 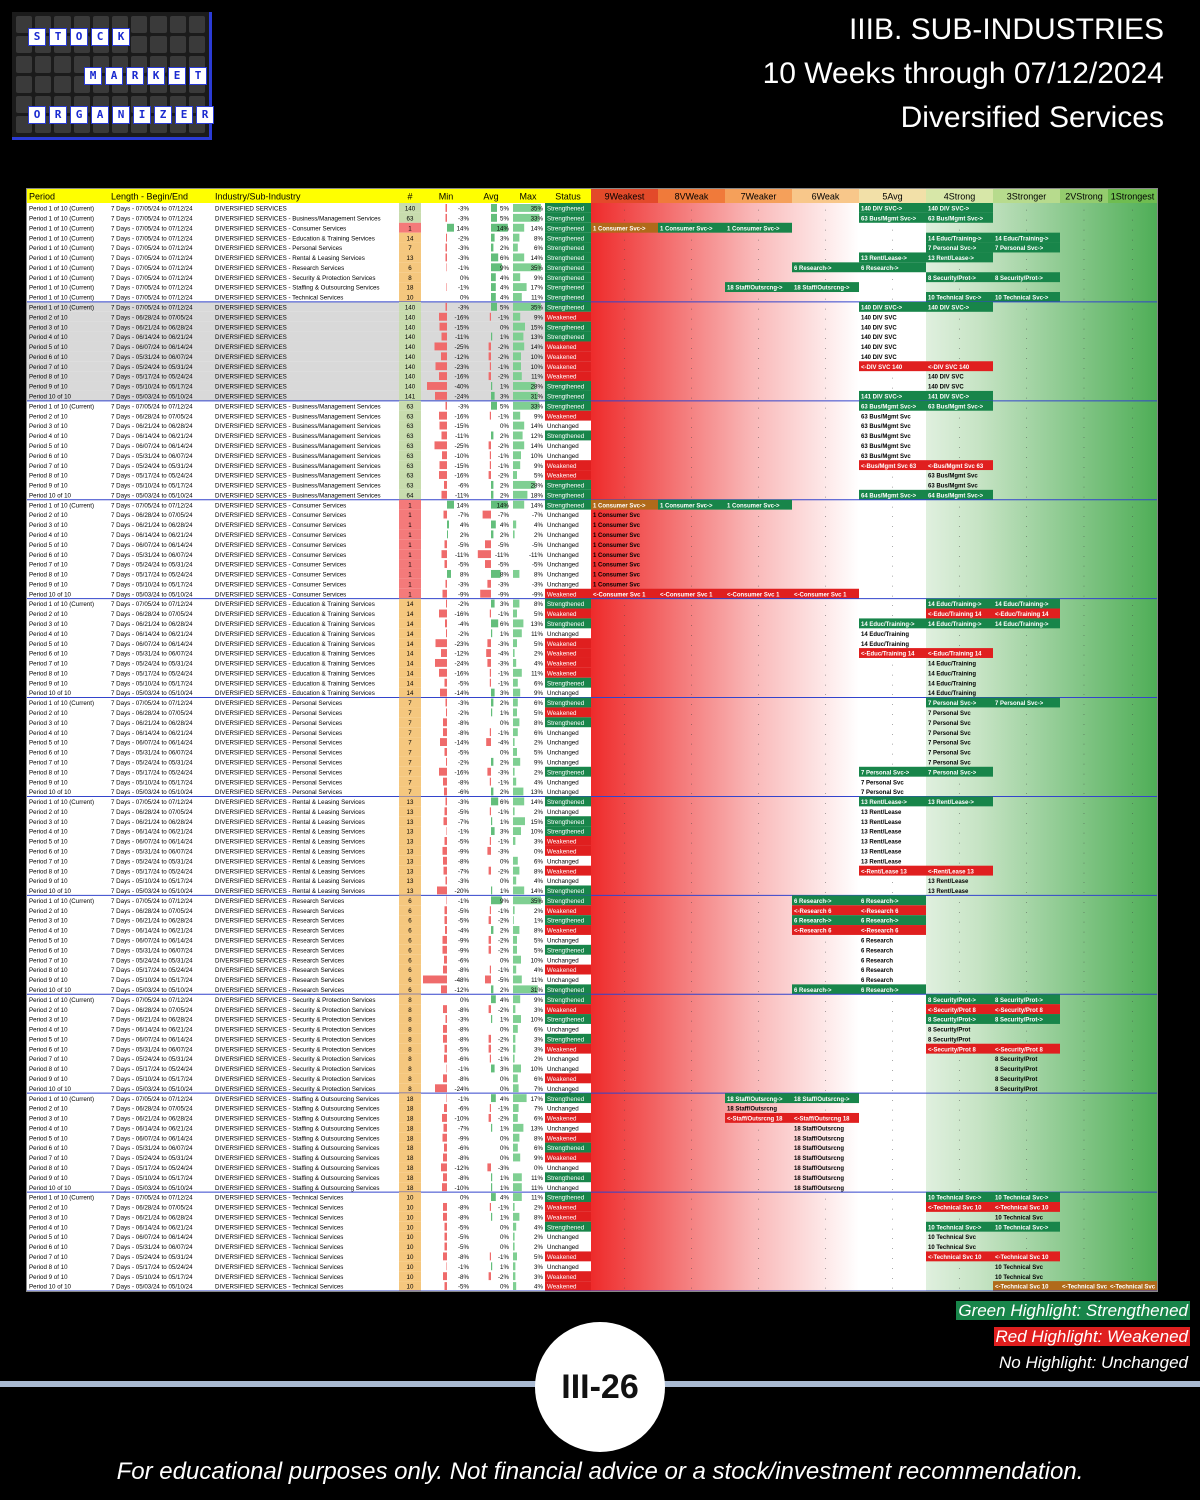 What do you see at coordinates (410, 664) in the screenshot?
I see `count-value: 14` at bounding box center [410, 664].